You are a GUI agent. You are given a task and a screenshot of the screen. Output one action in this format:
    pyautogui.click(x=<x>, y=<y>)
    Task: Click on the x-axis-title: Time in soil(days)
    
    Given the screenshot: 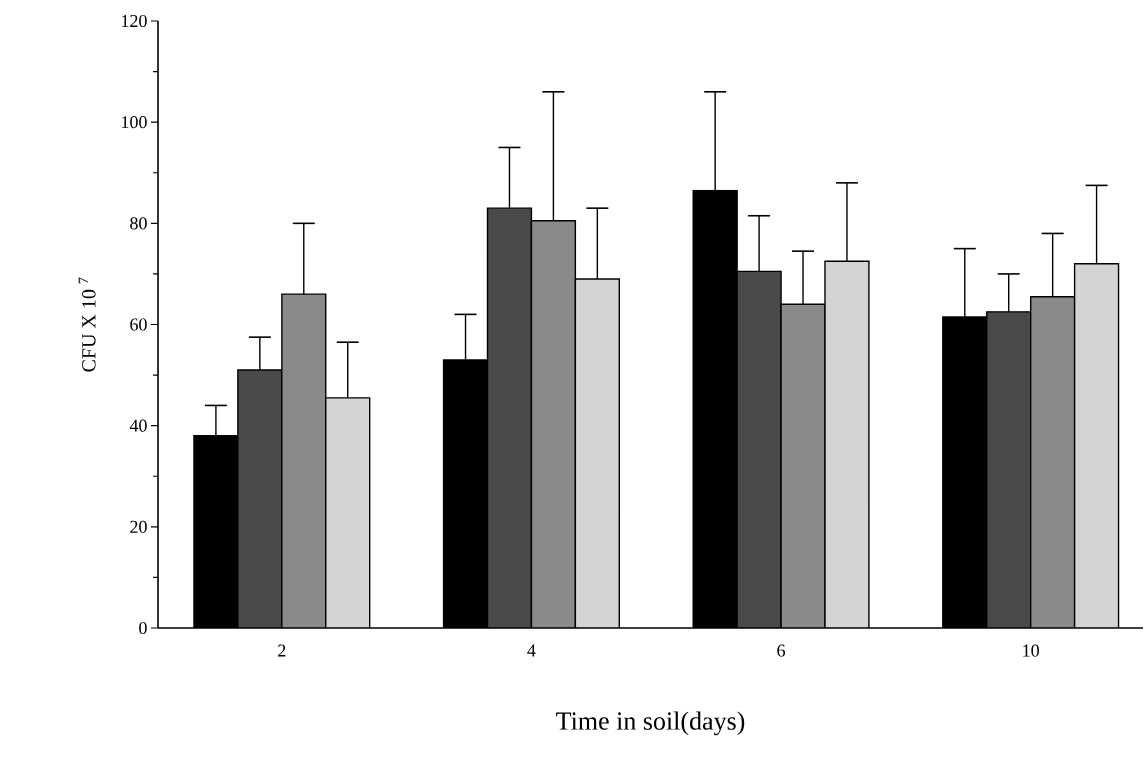 What is the action you would take?
    pyautogui.click(x=650, y=723)
    